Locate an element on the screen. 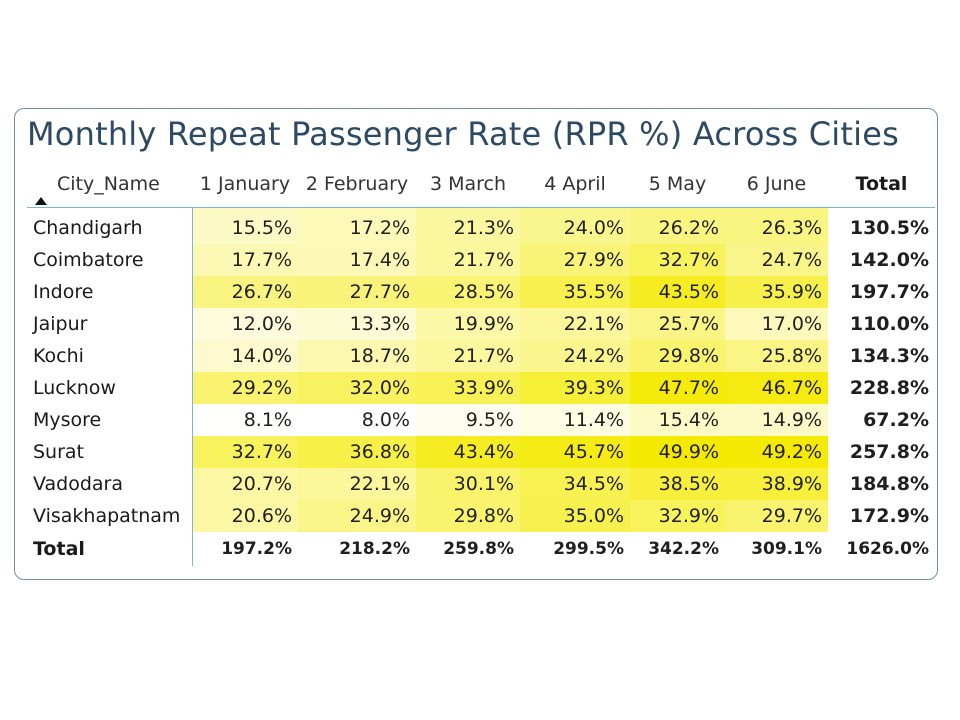  row-total-cell: 184.8% is located at coordinates (889, 484).